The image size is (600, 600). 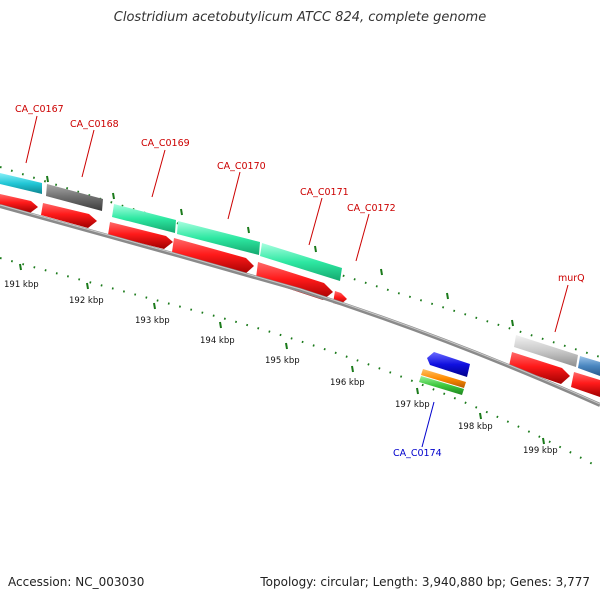 I want to click on ruler-label: 191 kbp, so click(x=21, y=285).